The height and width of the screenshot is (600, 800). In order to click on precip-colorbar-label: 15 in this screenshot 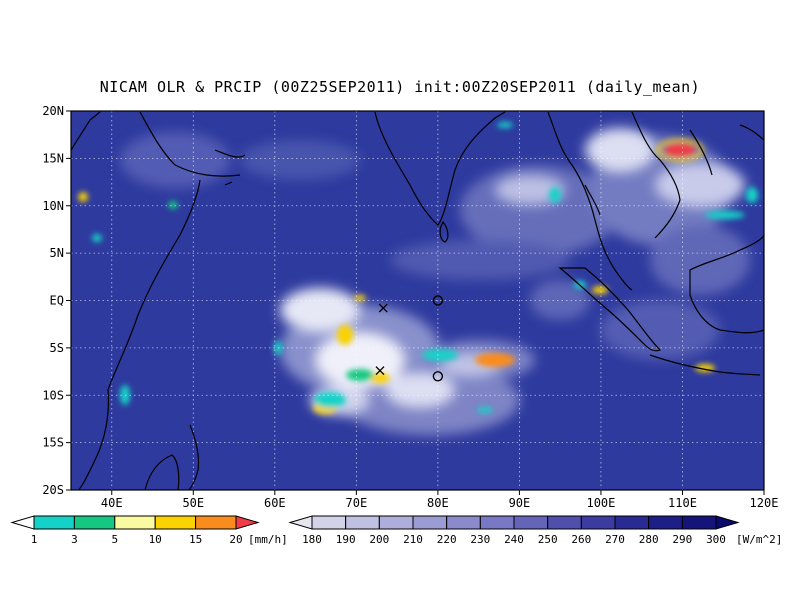, I will do `click(195, 539)`.